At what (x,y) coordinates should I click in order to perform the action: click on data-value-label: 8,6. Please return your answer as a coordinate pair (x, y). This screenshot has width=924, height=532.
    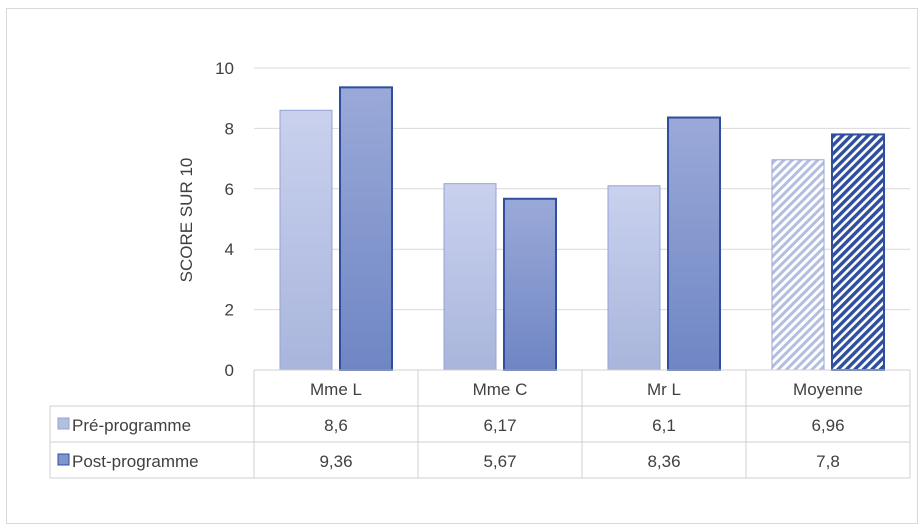
    Looking at the image, I should click on (336, 425).